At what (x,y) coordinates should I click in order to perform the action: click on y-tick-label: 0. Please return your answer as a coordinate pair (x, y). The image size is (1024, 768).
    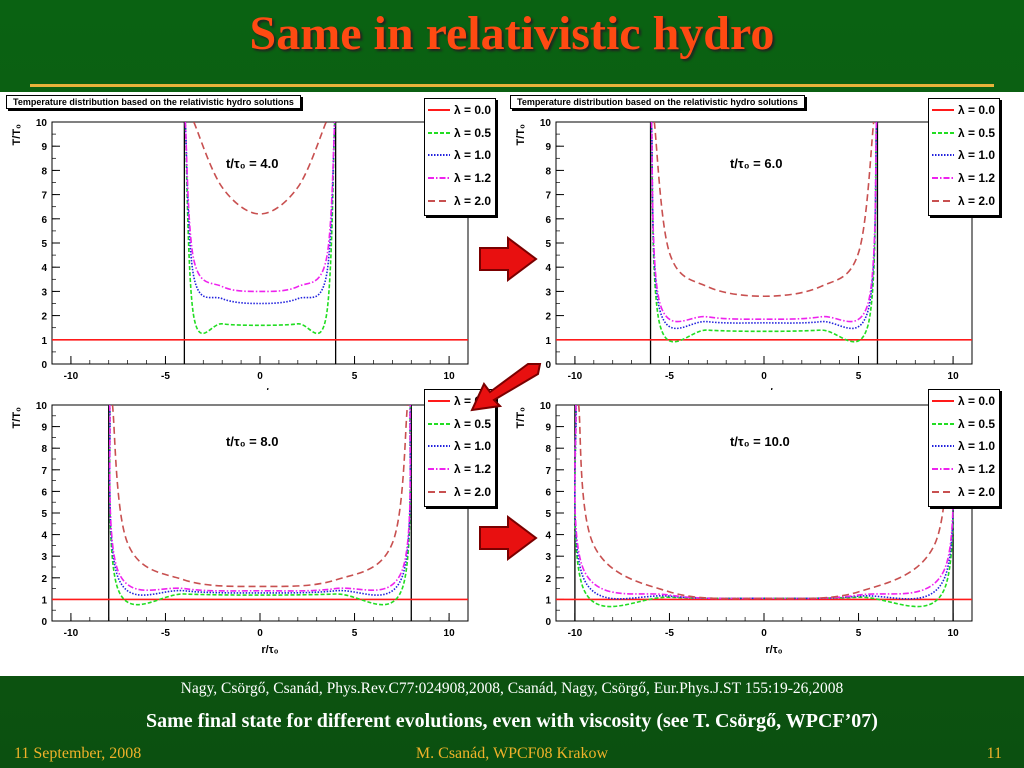
    Looking at the image, I should click on (44, 365).